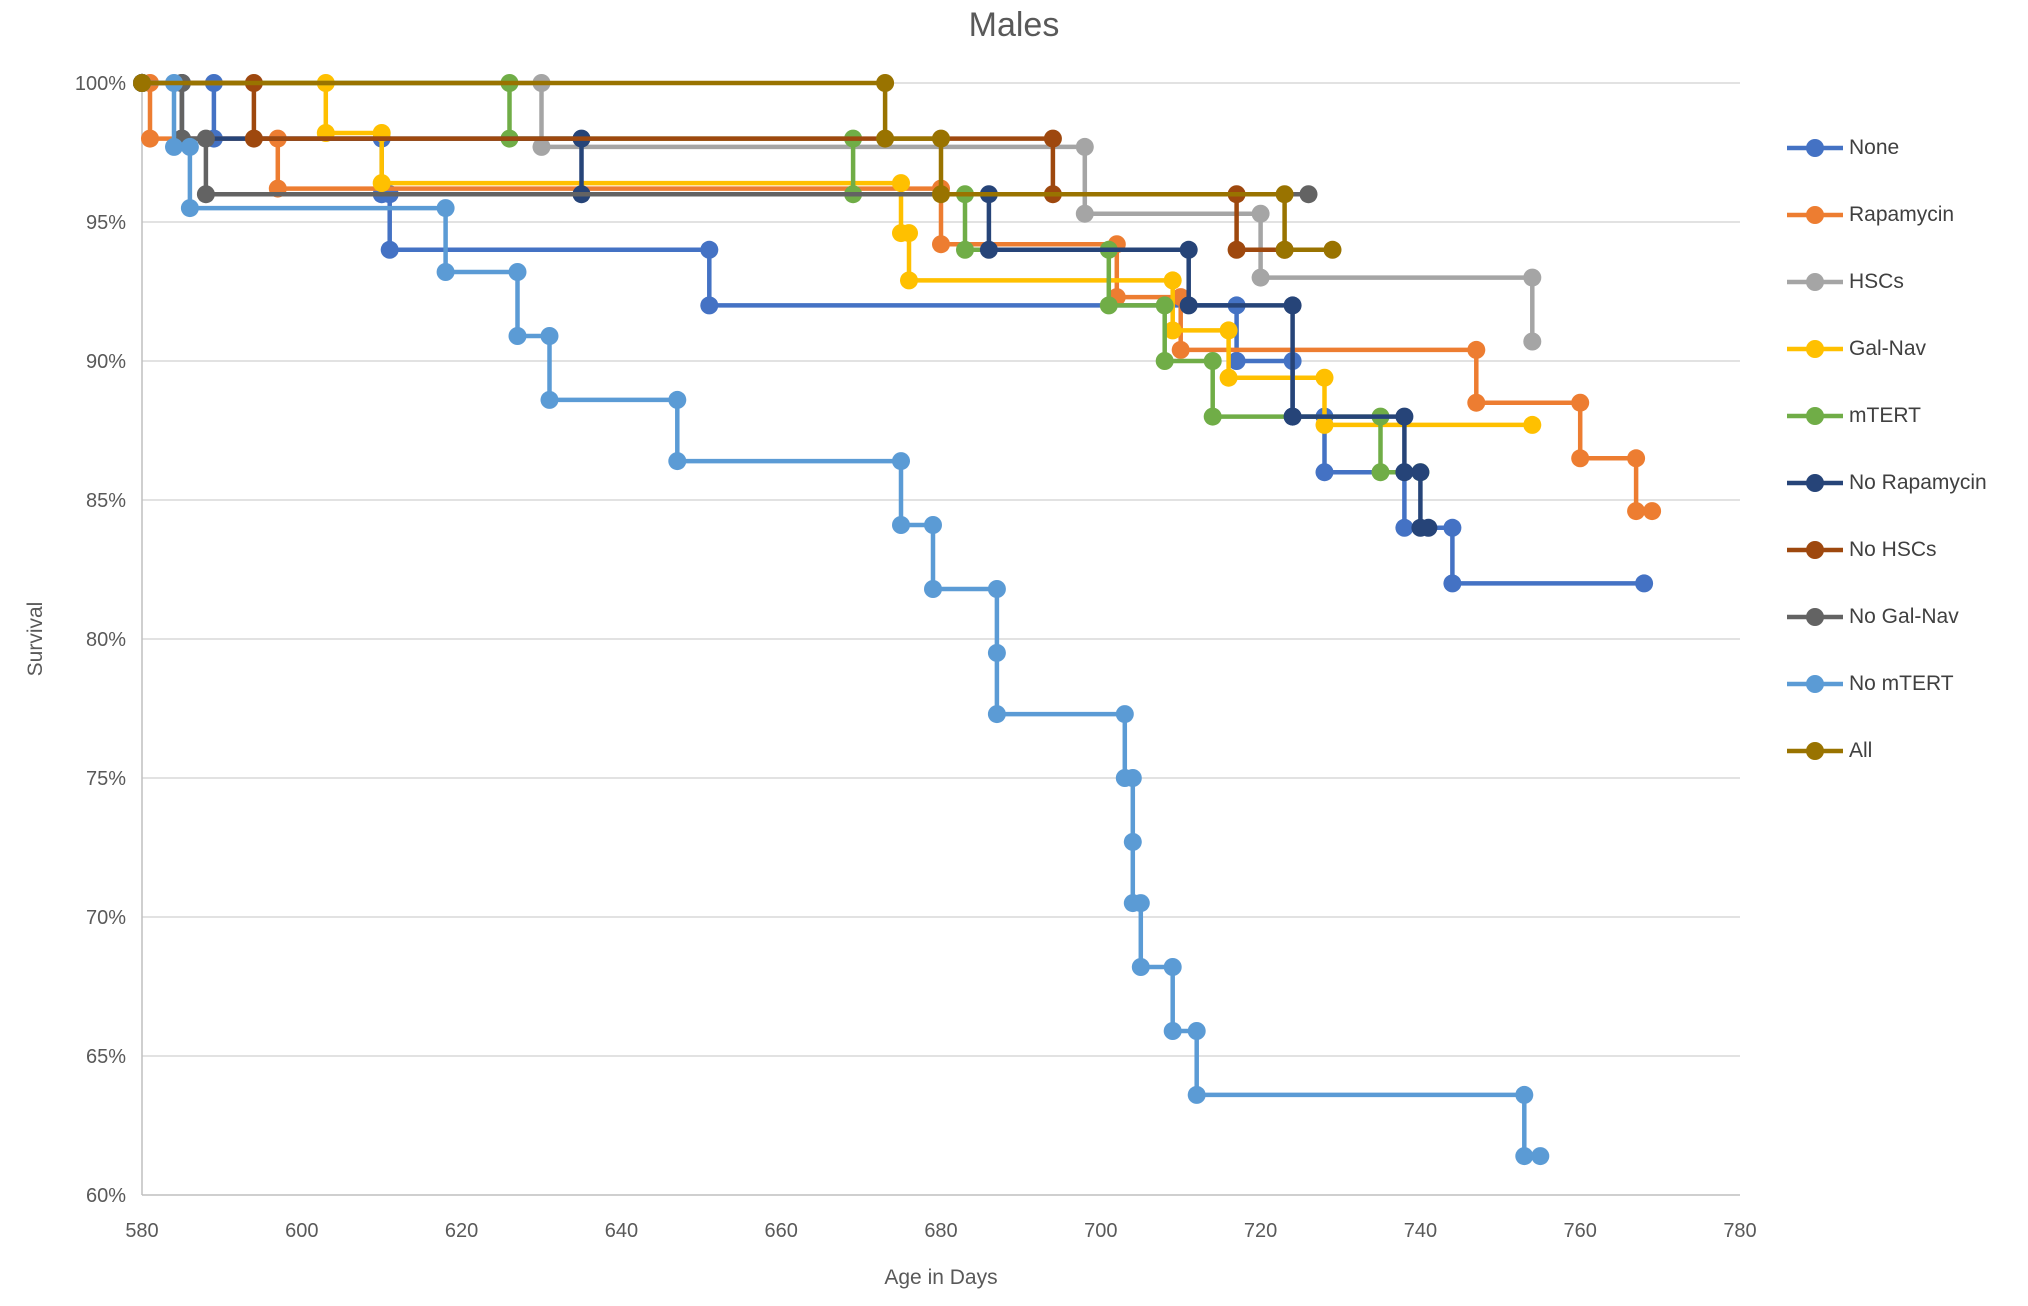 Image resolution: width=2028 pixels, height=1306 pixels. Describe the element at coordinates (1902, 214) in the screenshot. I see `legend-label: Rapamycin` at that location.